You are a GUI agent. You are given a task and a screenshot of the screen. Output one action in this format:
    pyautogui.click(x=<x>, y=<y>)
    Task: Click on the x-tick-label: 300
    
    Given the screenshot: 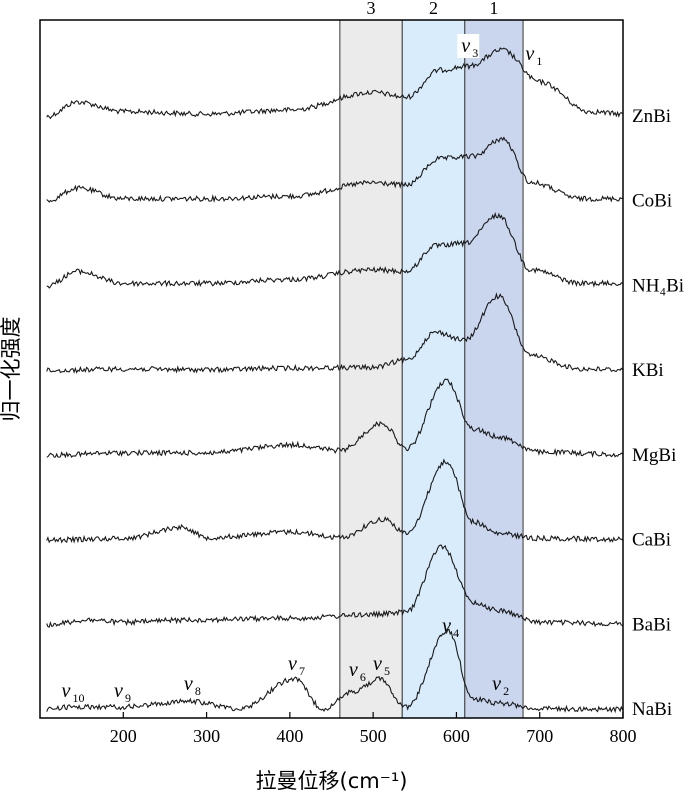 What is the action you would take?
    pyautogui.click(x=206, y=736)
    